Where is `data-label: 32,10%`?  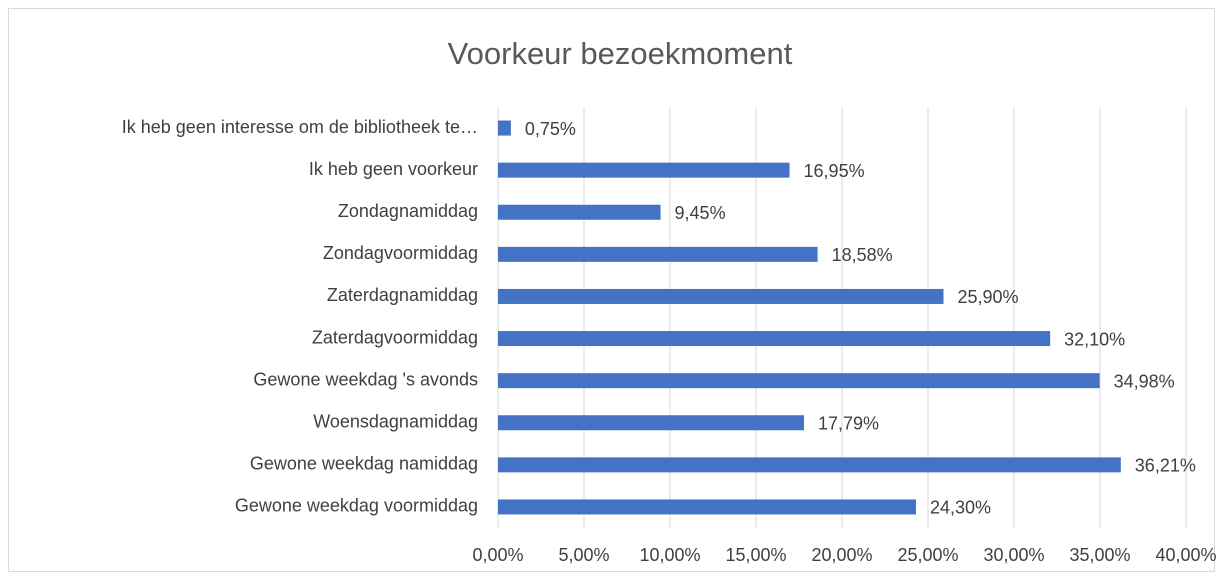
data-label: 32,10% is located at coordinates (1094, 339).